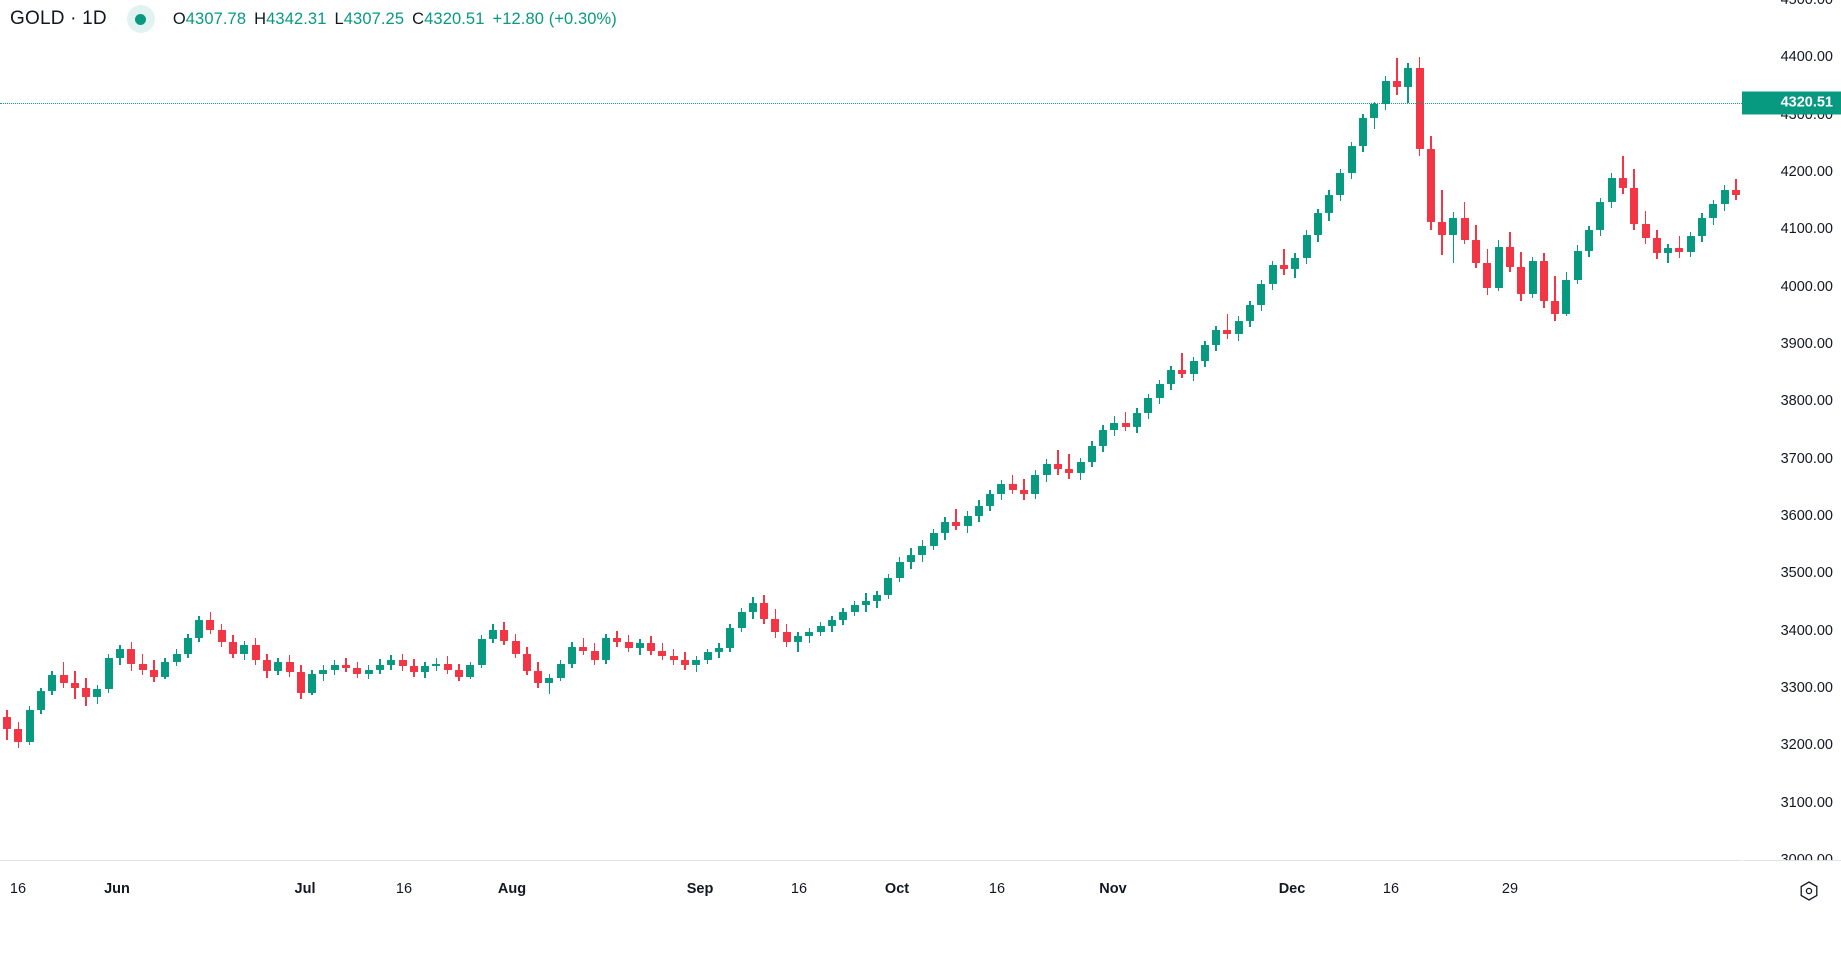 The height and width of the screenshot is (962, 1841). I want to click on current-price-badge: 4320.51, so click(1791, 103).